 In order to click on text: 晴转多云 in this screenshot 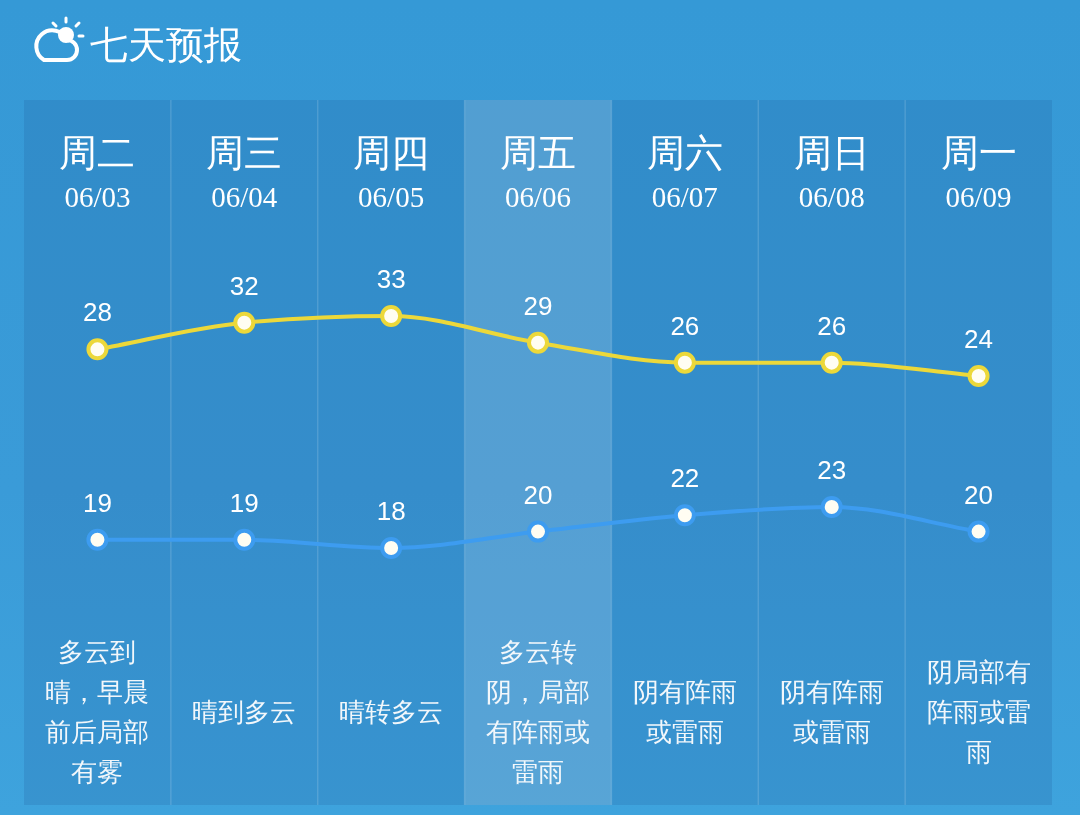, I will do `click(391, 712)`.